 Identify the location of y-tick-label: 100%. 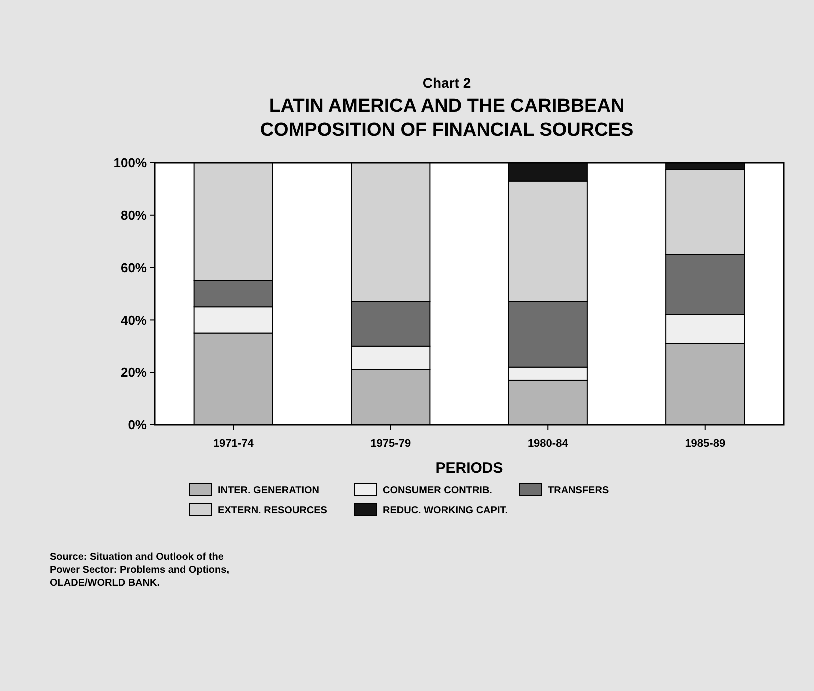
(131, 163).